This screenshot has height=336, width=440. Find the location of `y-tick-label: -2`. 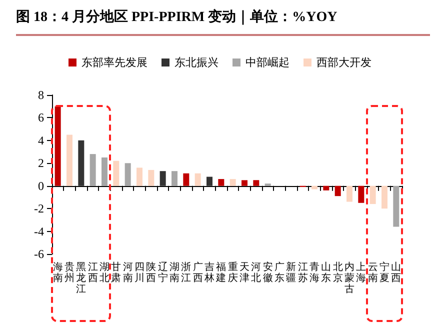

y-tick-label: -2 is located at coordinates (39, 209).